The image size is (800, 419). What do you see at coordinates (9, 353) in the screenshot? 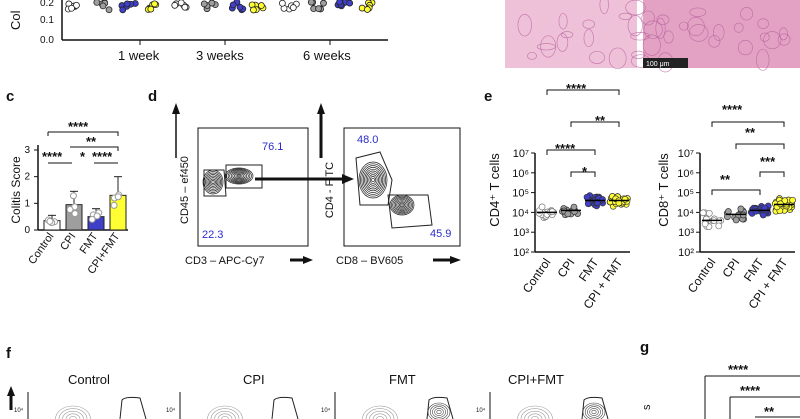
I see `panel-label-f: f` at bounding box center [9, 353].